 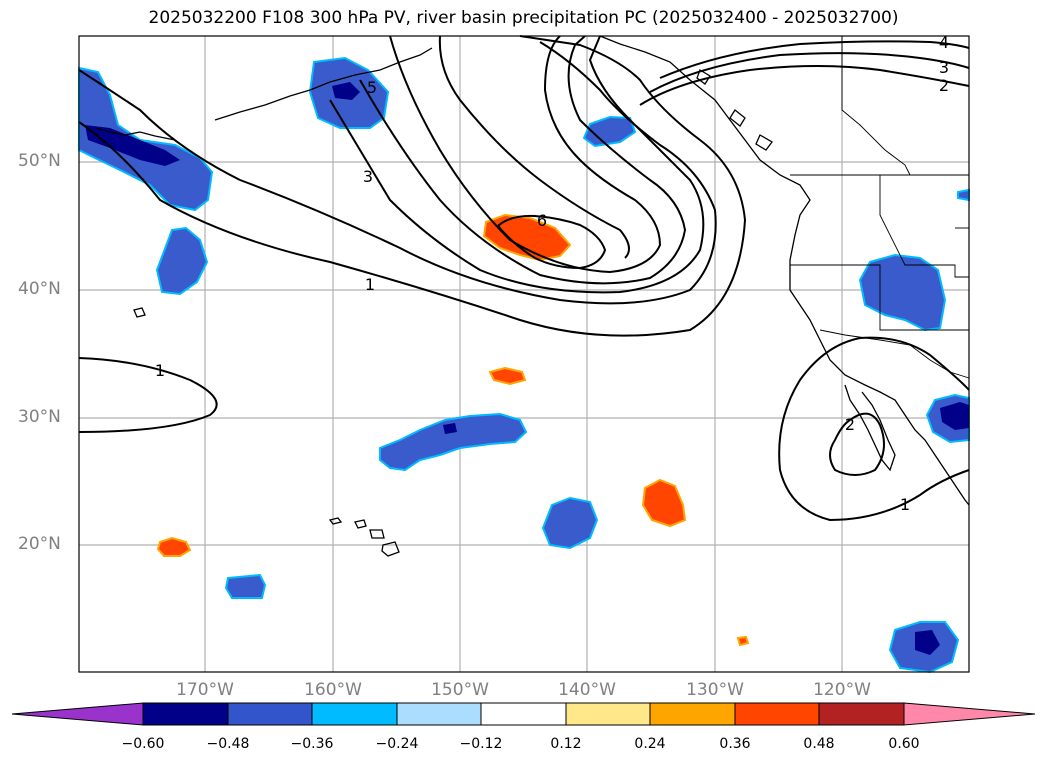 I want to click on contour-label: 5, so click(x=372, y=87).